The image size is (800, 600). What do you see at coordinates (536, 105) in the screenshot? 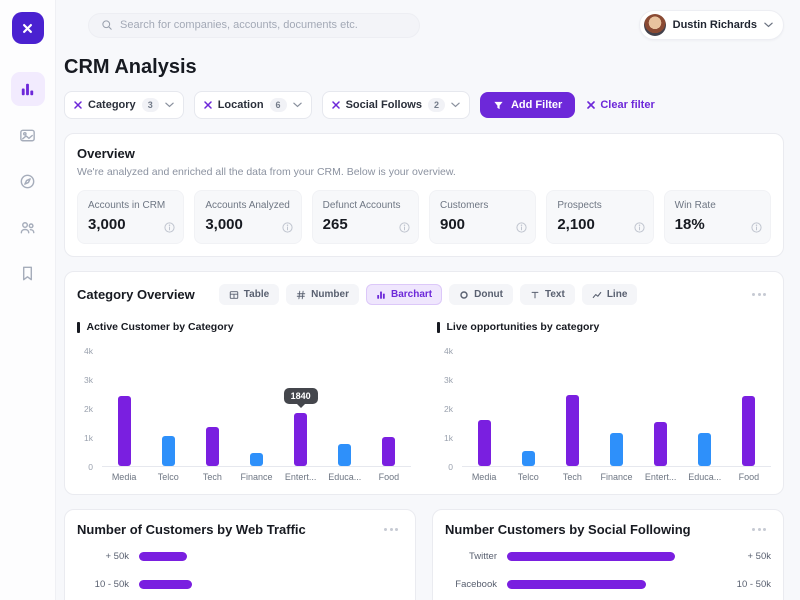
I see `add-filter-label: Add Filter` at bounding box center [536, 105].